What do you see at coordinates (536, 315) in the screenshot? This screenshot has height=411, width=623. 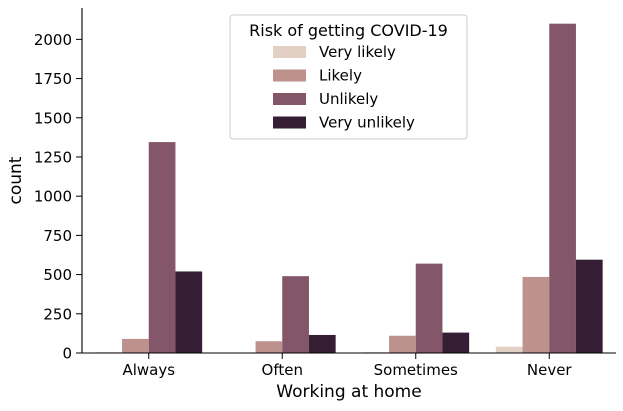 I see `bar-likely-never` at bounding box center [536, 315].